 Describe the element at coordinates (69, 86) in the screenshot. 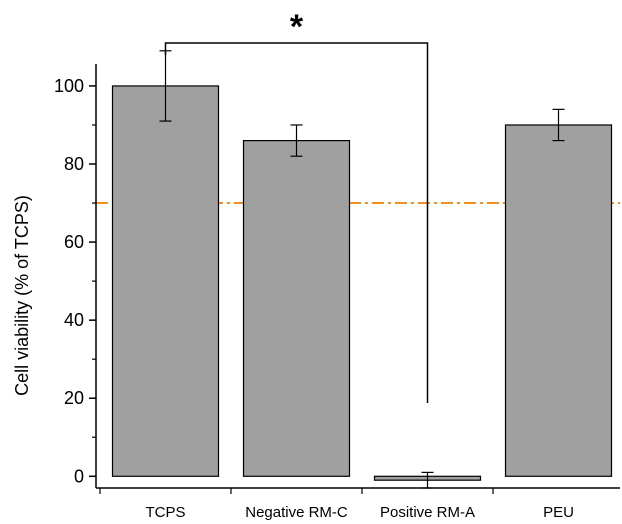

I see `y-tick-label: 100` at that location.